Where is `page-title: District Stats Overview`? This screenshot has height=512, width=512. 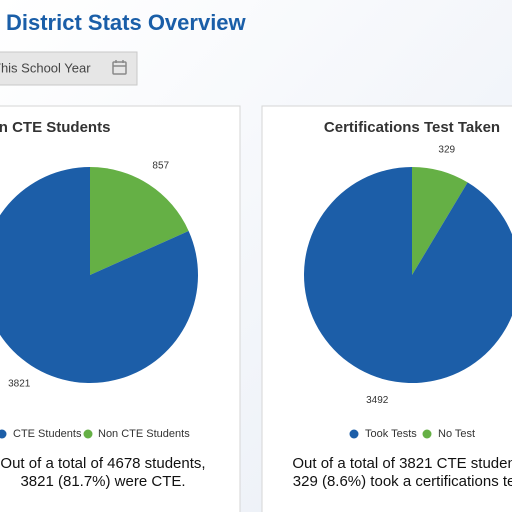
page-title: District Stats Overview is located at coordinates (126, 22).